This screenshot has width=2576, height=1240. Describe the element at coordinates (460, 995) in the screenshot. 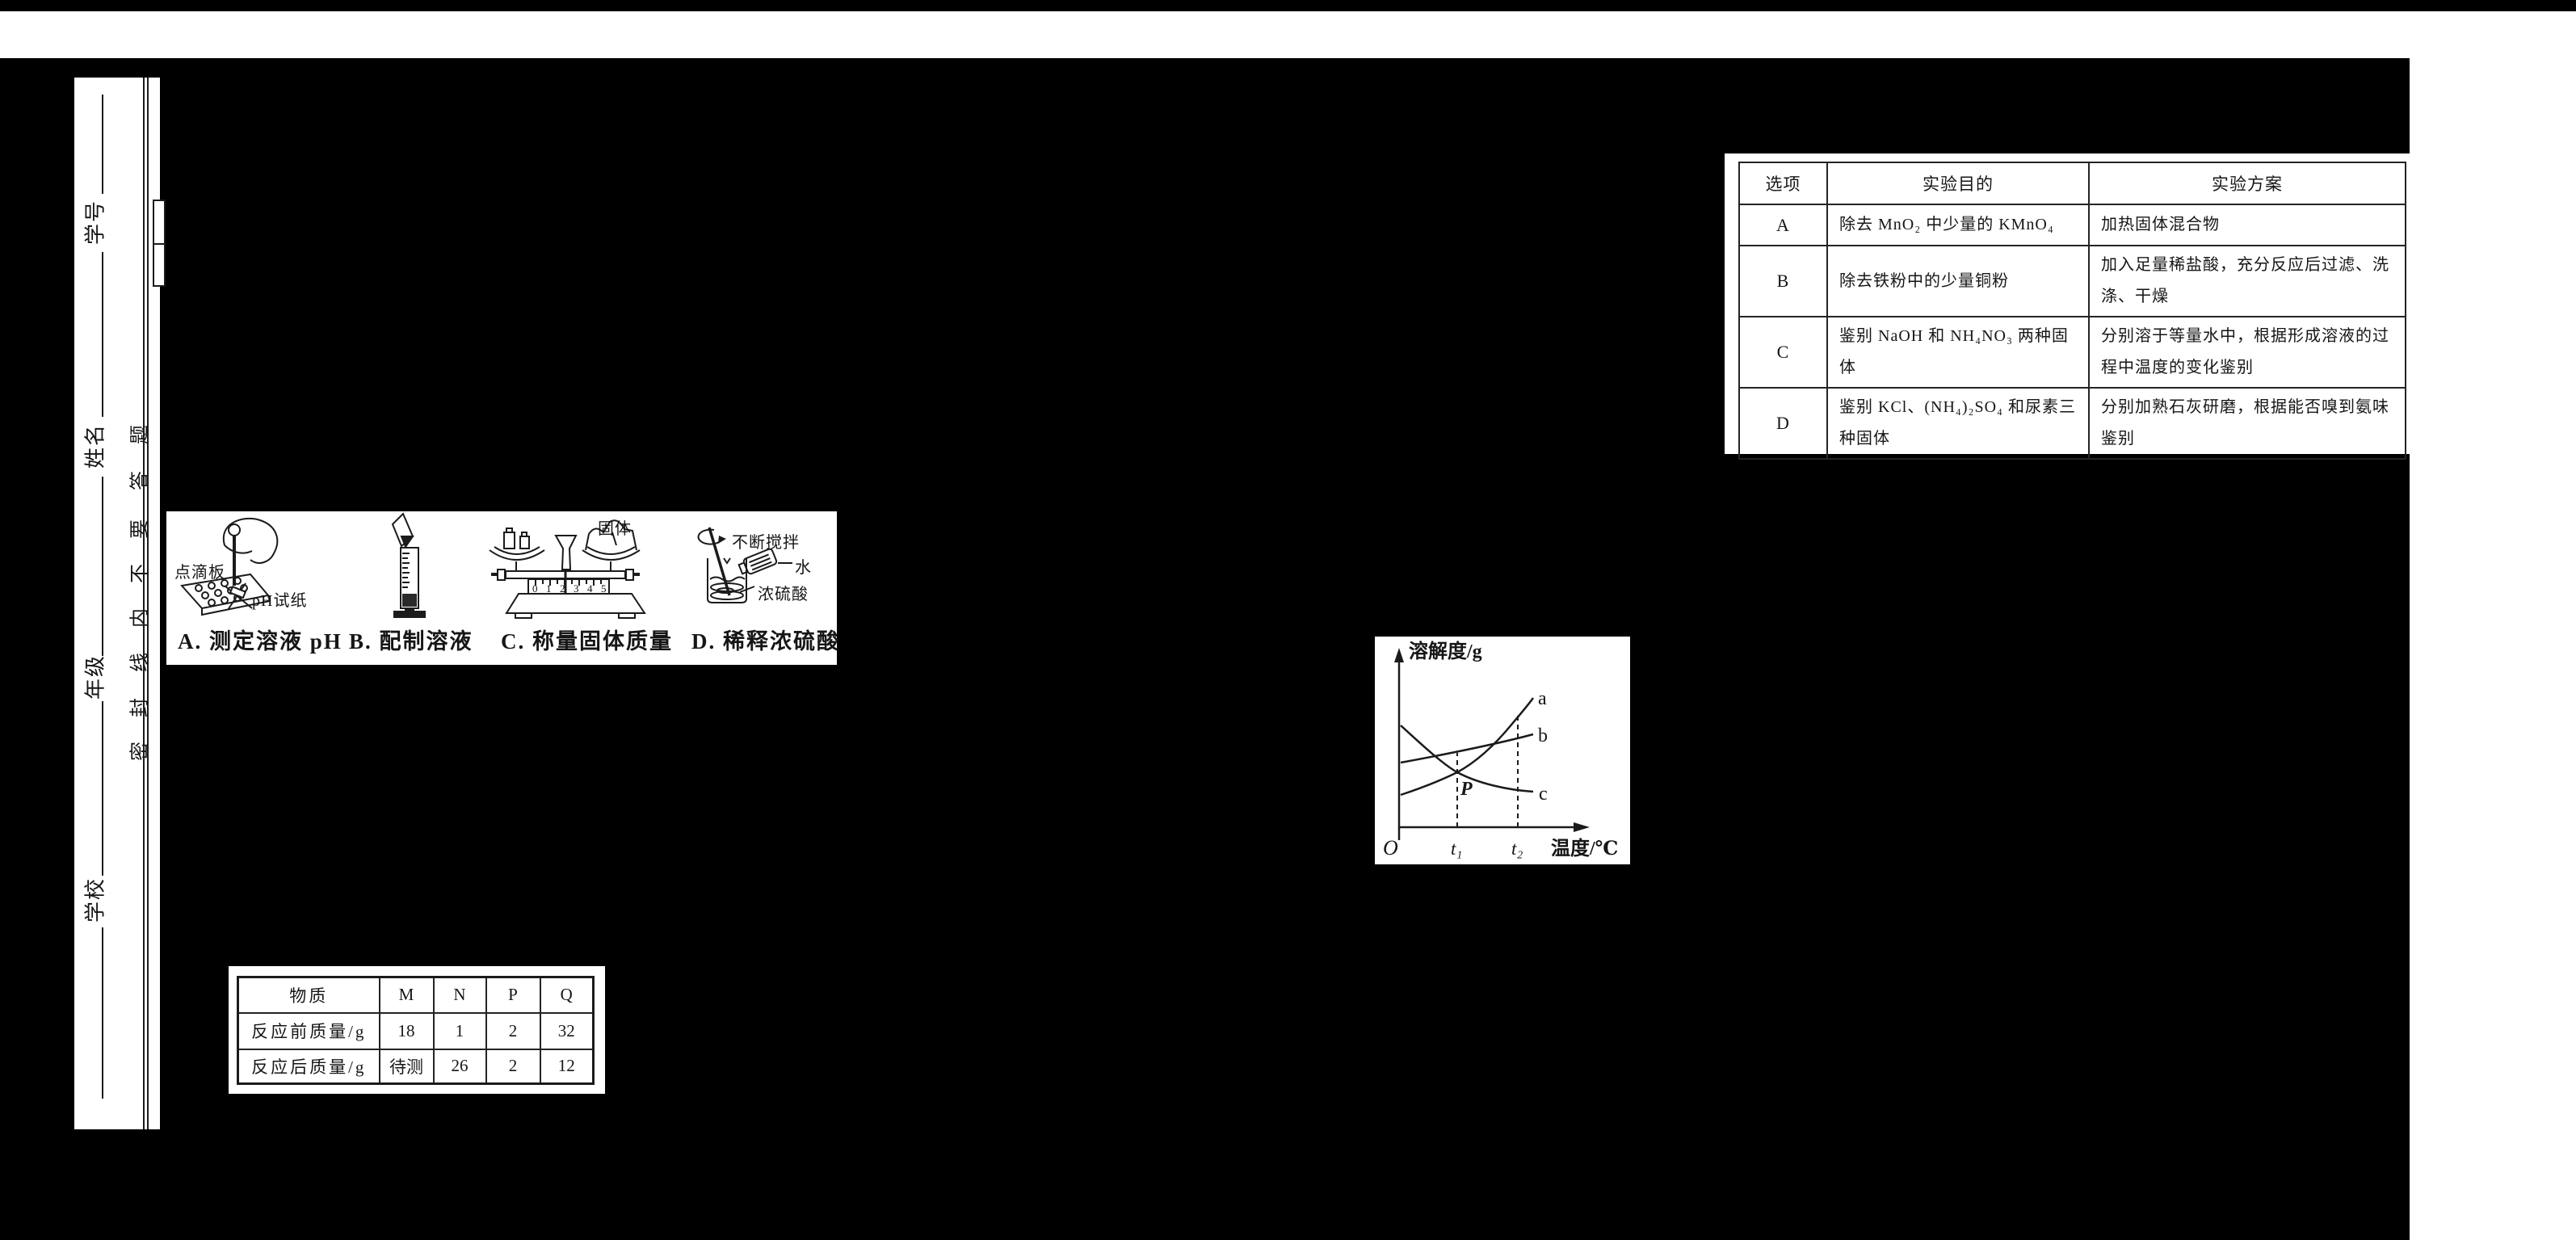

I see `col-header-n: N` at that location.